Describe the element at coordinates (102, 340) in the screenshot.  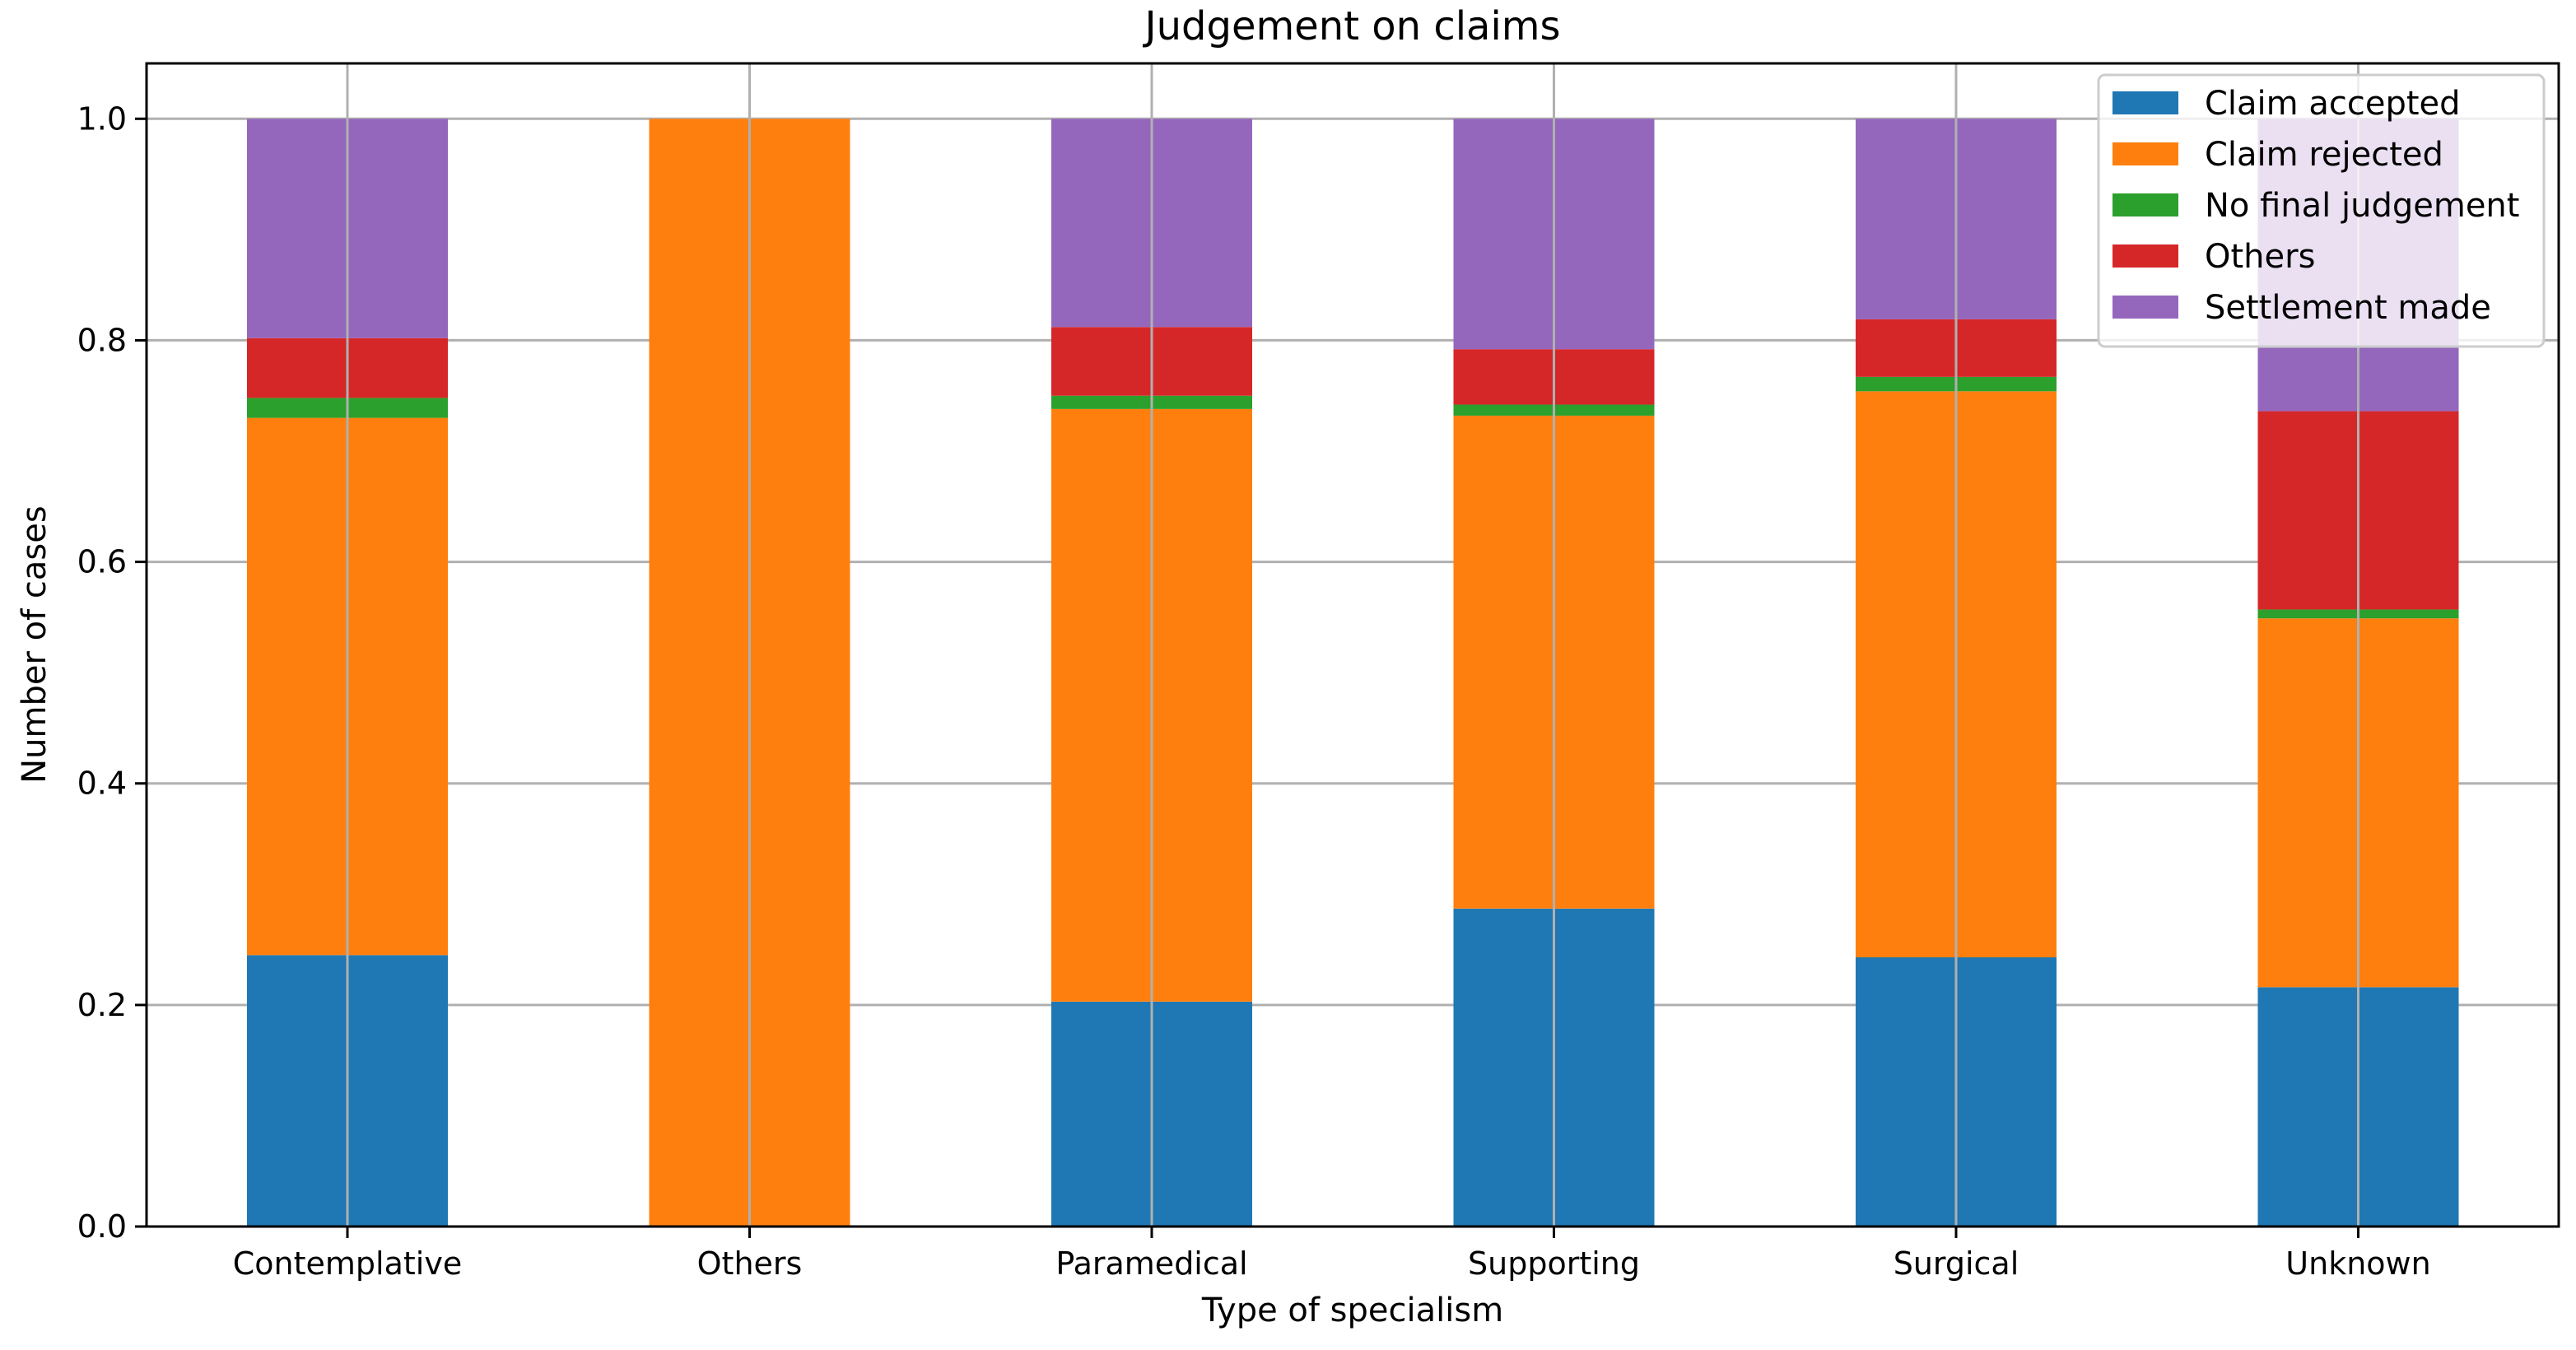
I see `y-tick-label: 0.8` at that location.